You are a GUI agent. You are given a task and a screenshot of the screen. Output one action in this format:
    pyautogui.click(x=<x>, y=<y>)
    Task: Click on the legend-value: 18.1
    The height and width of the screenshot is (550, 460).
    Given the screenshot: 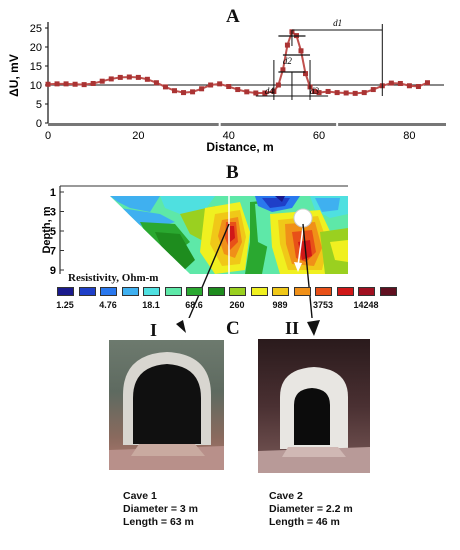 What is the action you would take?
    pyautogui.click(x=151, y=305)
    